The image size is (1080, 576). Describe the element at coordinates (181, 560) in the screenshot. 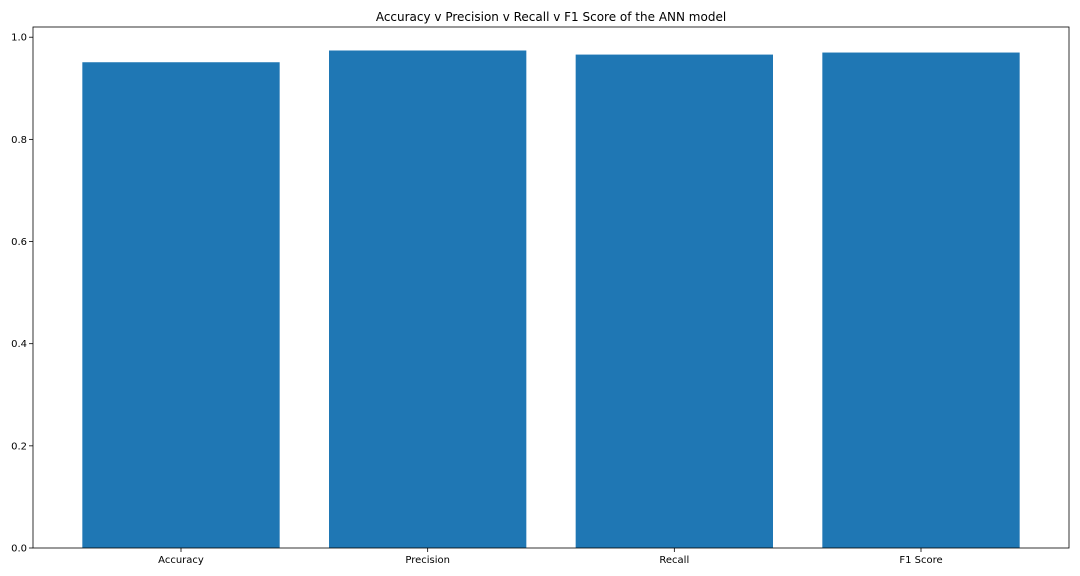

I see `x-tick-label-accuracy: Accuracy` at that location.